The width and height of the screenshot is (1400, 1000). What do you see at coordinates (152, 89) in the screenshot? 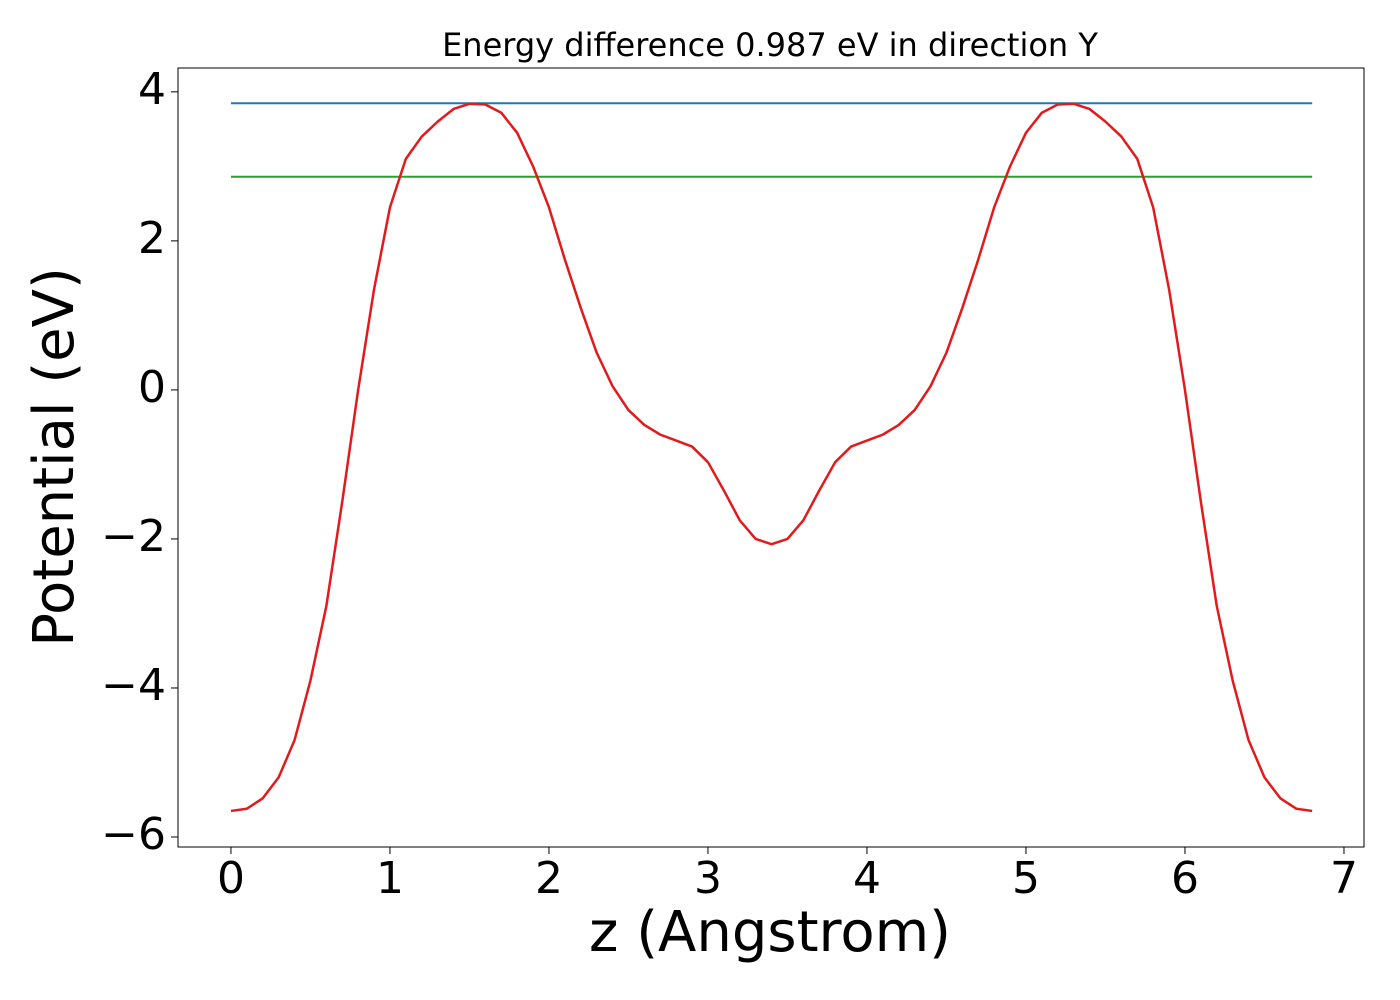
I see `y-tick-label: 4` at bounding box center [152, 89].